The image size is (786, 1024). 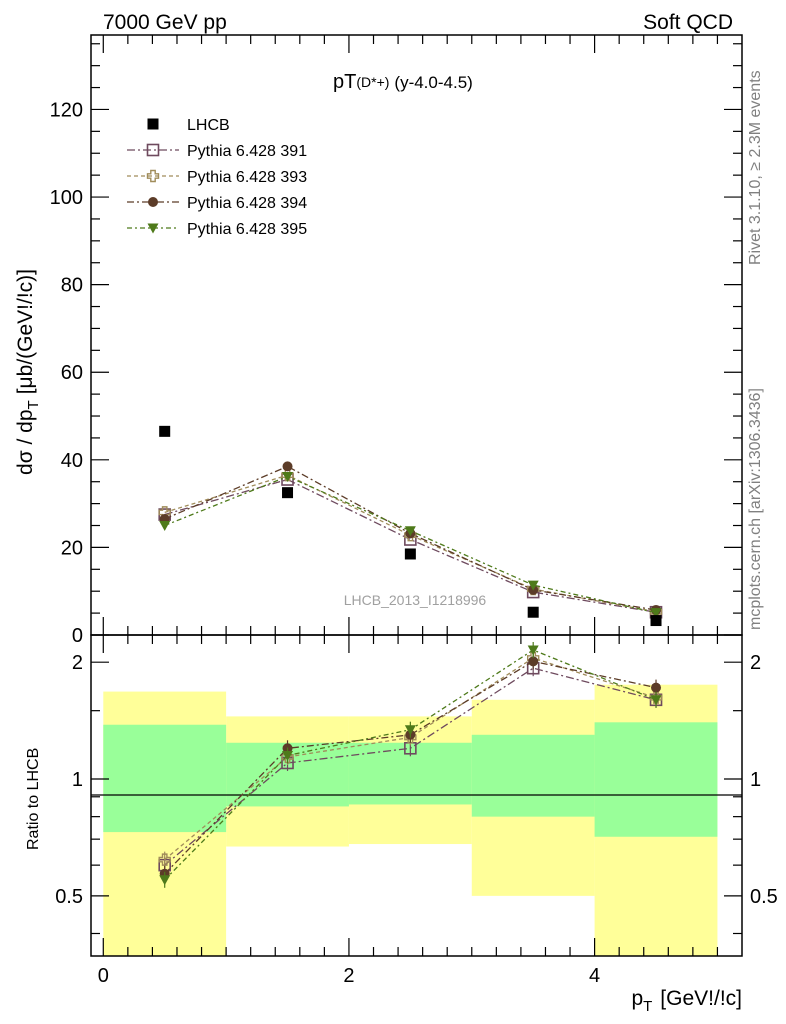 I want to click on ratio-series-1-point, so click(x=164, y=859).